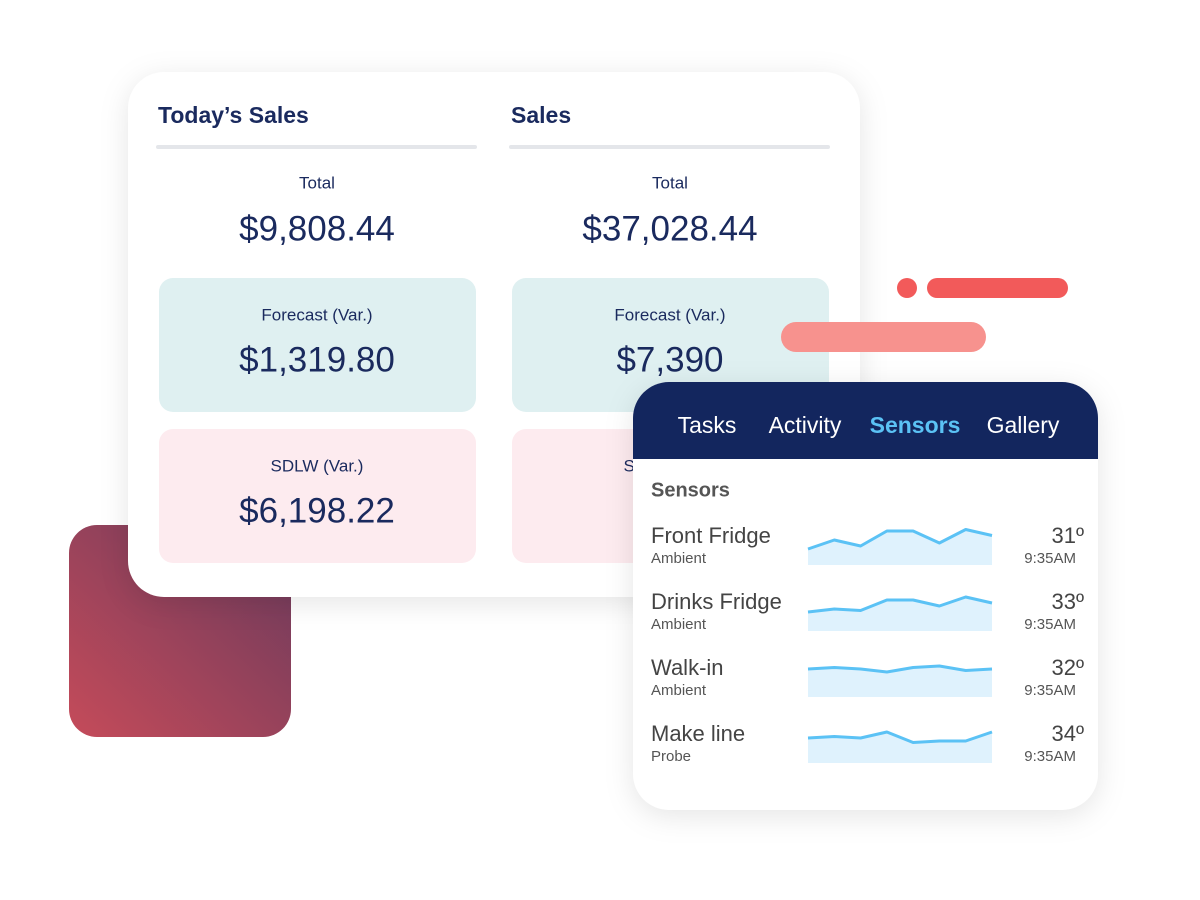 The image size is (1200, 900). What do you see at coordinates (698, 733) in the screenshot?
I see `sensor-name: Make line` at bounding box center [698, 733].